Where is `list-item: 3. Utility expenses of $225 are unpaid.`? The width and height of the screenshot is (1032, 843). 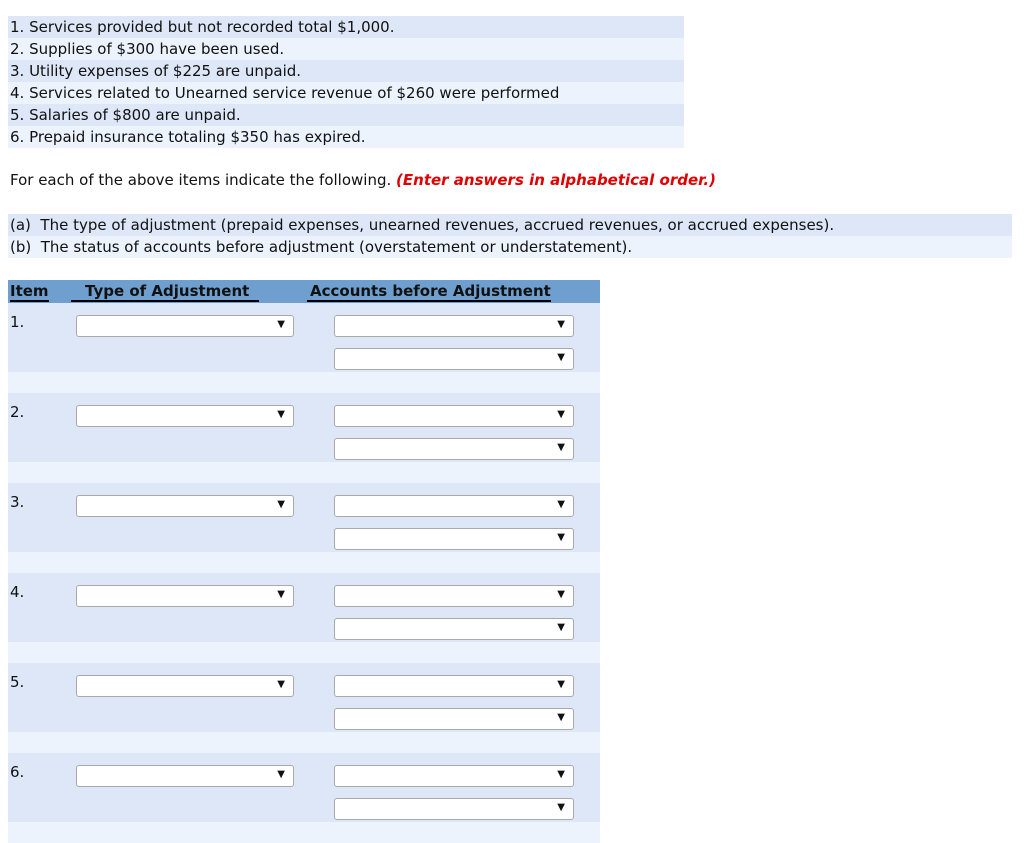
list-item: 3. Utility expenses of $225 are unpaid. is located at coordinates (346, 71).